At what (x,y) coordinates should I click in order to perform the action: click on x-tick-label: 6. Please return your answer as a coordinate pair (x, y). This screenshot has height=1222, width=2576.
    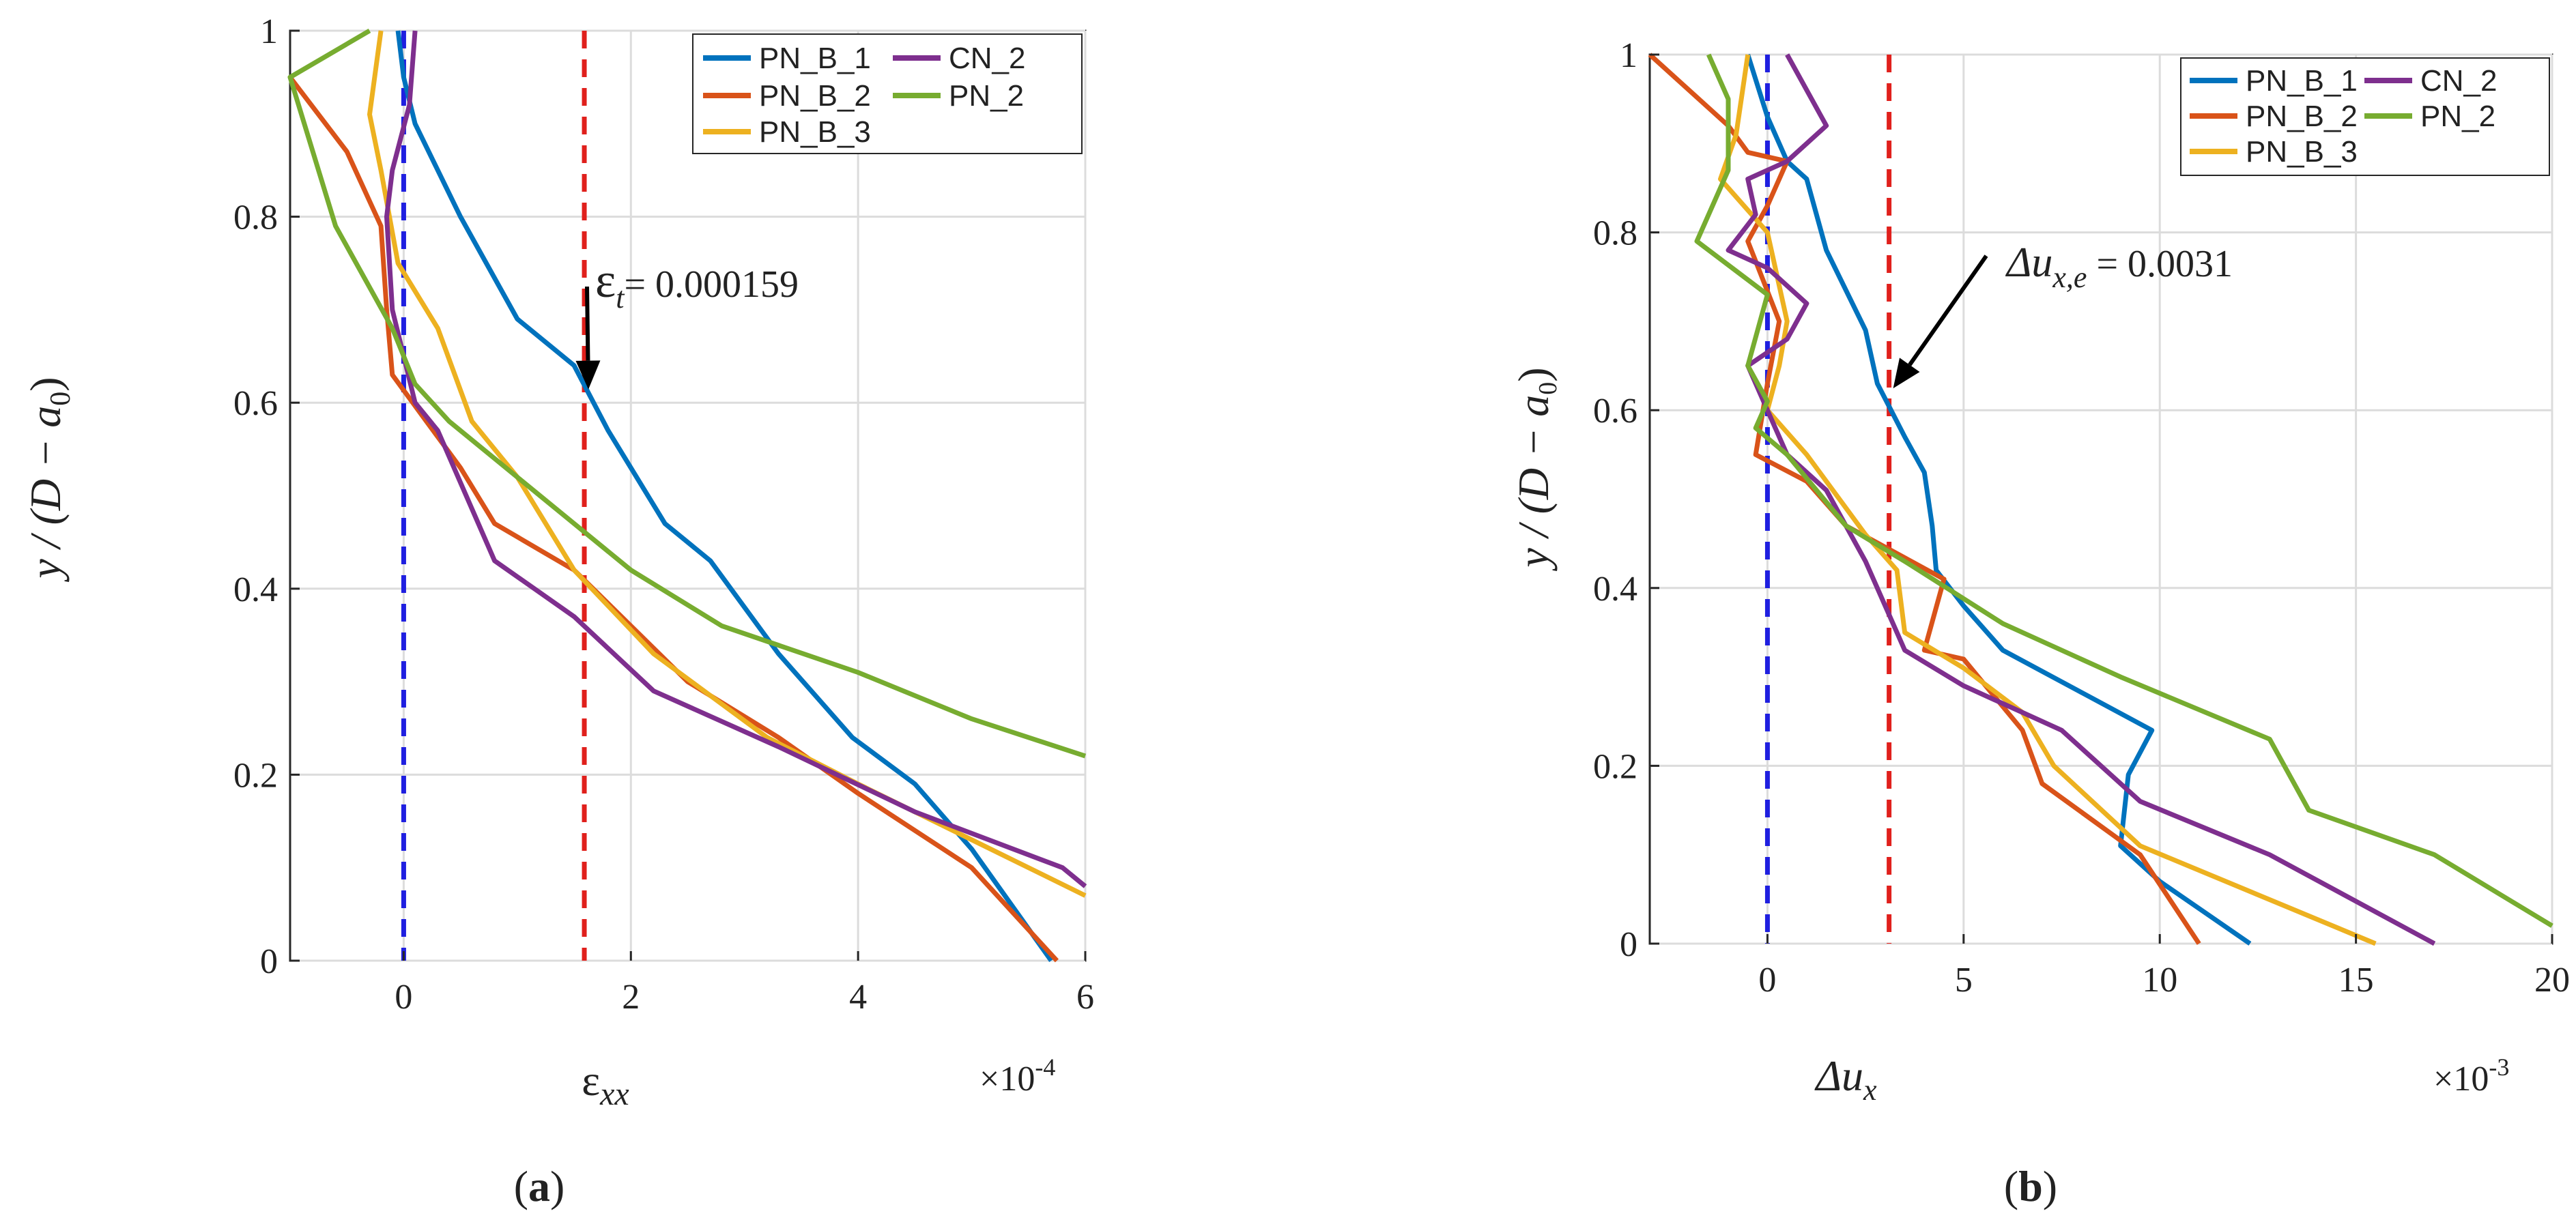
    Looking at the image, I should click on (1085, 997).